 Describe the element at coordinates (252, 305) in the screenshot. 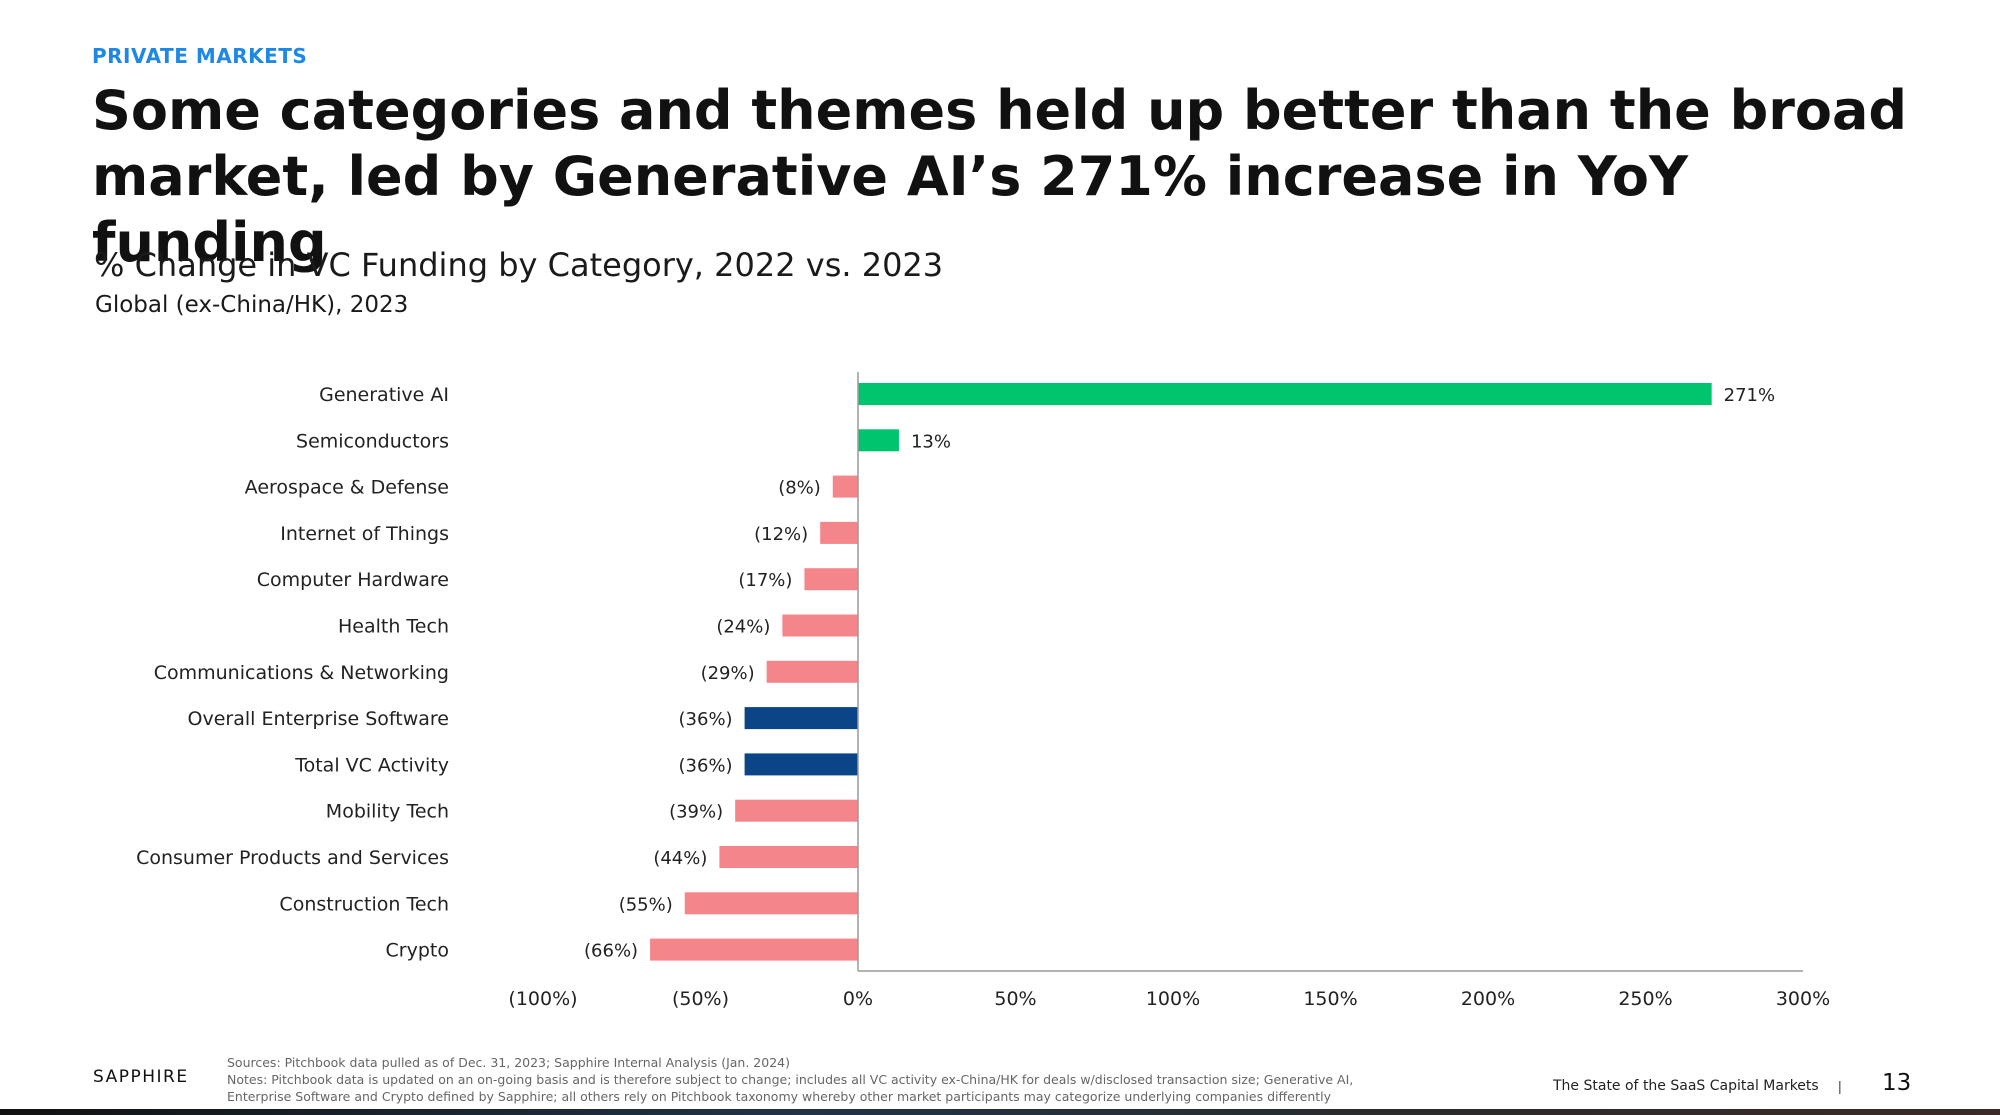

I see `chart-subtitle: Global (ex-China/HK), 2023` at that location.